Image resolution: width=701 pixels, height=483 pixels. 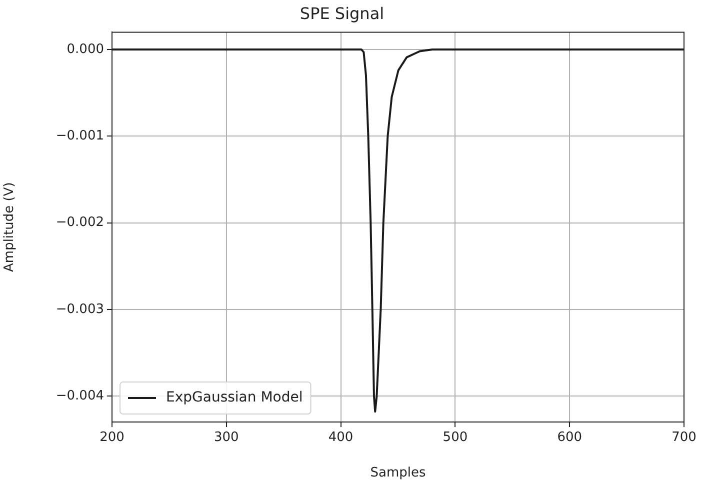 What do you see at coordinates (455, 438) in the screenshot?
I see `x-tick-label: 500` at bounding box center [455, 438].